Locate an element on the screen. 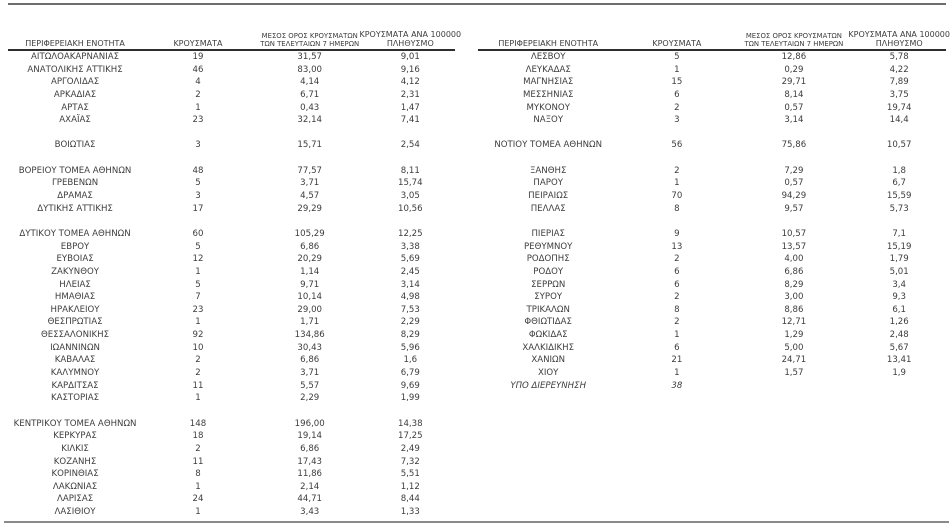  cases-cell: 10 is located at coordinates (198, 347).